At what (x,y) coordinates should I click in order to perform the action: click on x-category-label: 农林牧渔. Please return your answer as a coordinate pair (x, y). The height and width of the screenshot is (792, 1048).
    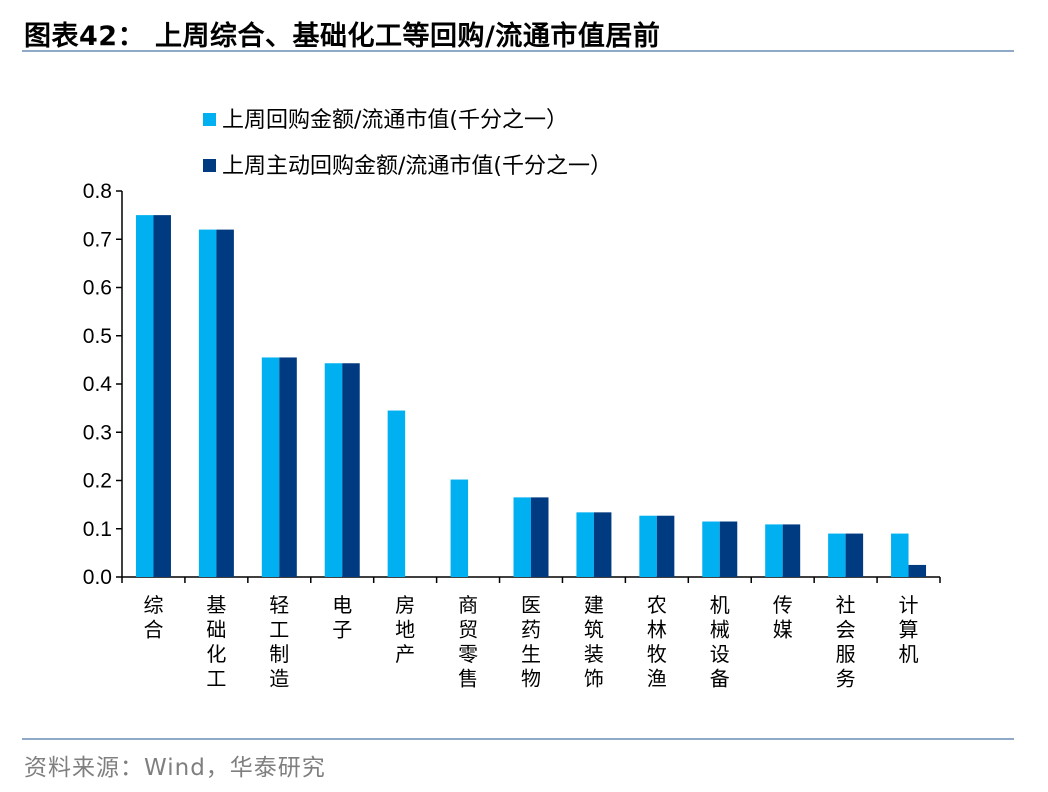
    Looking at the image, I should click on (657, 642).